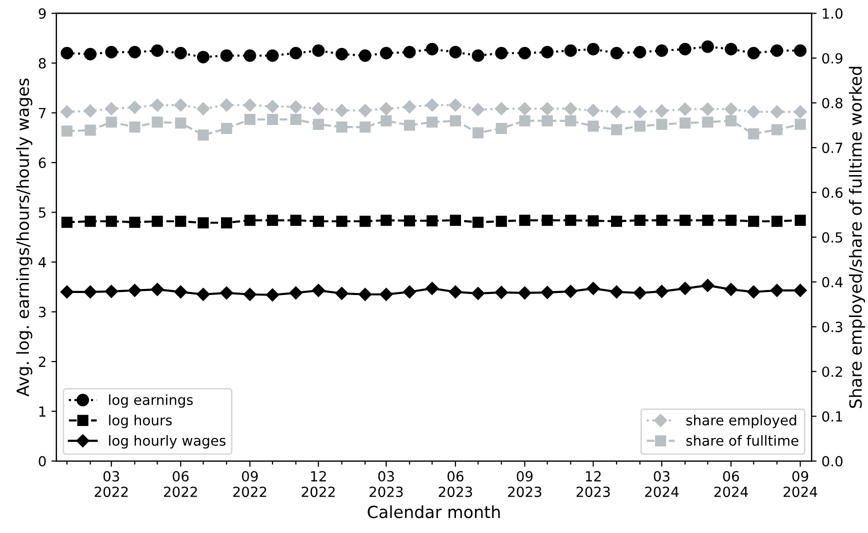 The width and height of the screenshot is (868, 533). Describe the element at coordinates (857, 237) in the screenshot. I see `y2-axis-title: Share employed/share of fulltime worked` at that location.